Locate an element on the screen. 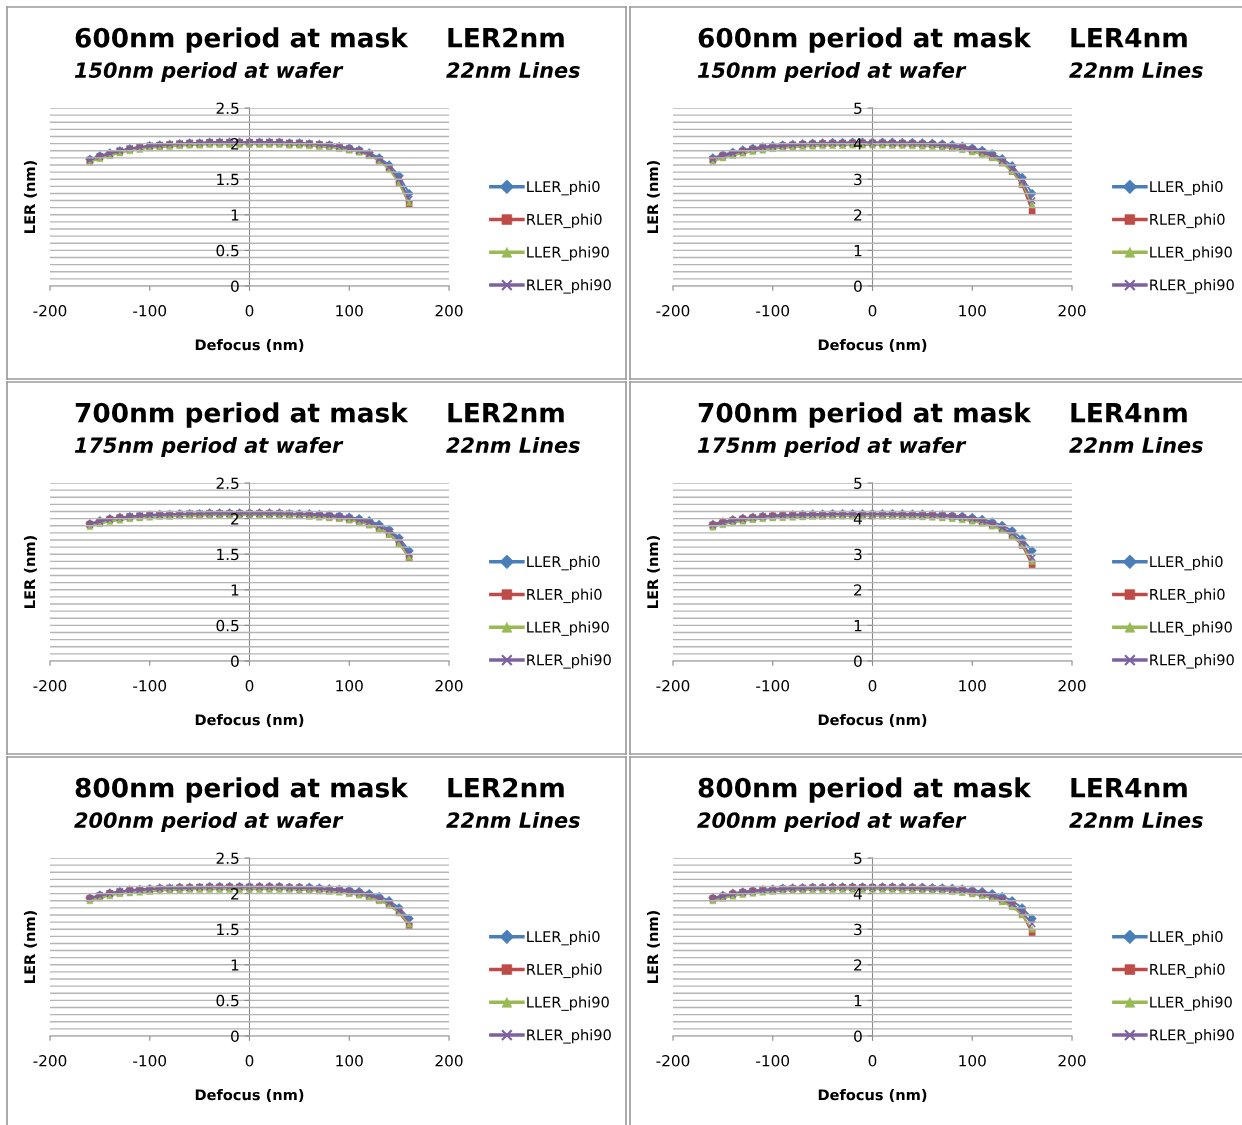 The height and width of the screenshot is (1125, 1242). y-tick-label: 1.5 is located at coordinates (228, 179).